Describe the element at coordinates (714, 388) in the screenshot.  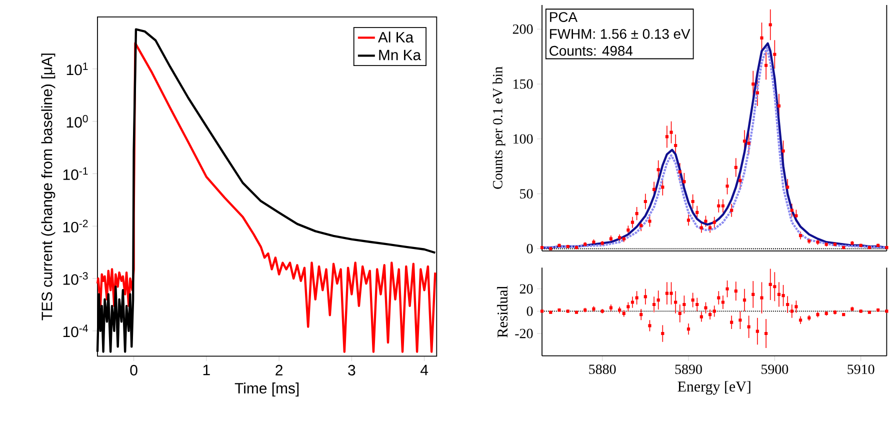
I see `x-axis-title: Energy [eV]` at that location.